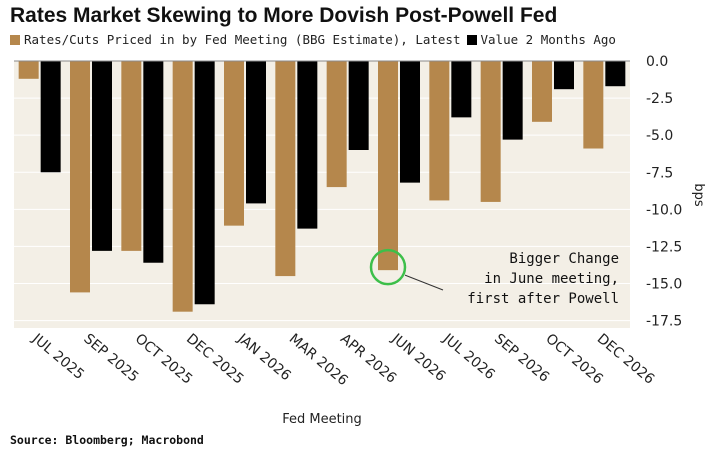 This screenshot has height=458, width=714. I want to click on x-tick-label: SEP 2026, so click(521, 358).